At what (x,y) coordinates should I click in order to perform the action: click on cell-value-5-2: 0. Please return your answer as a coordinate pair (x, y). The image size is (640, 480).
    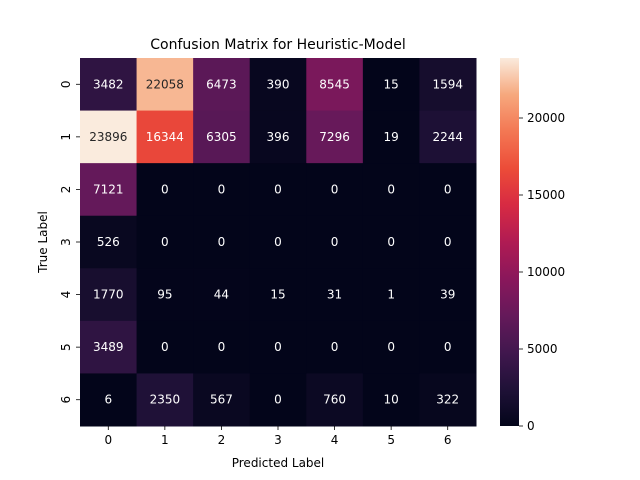
    Looking at the image, I should click on (222, 347).